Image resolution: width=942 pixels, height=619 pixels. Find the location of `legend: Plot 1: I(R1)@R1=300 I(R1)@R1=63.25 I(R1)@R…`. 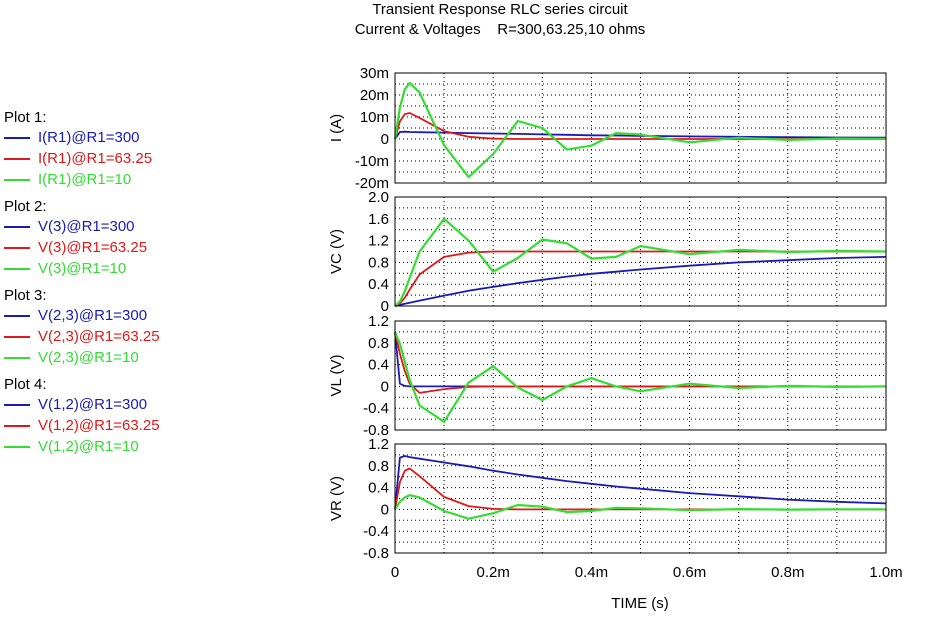

legend: Plot 1: I(R1)@R1=300 I(R1)@R1=63.25 I(R1)@R… is located at coordinates (82, 286).